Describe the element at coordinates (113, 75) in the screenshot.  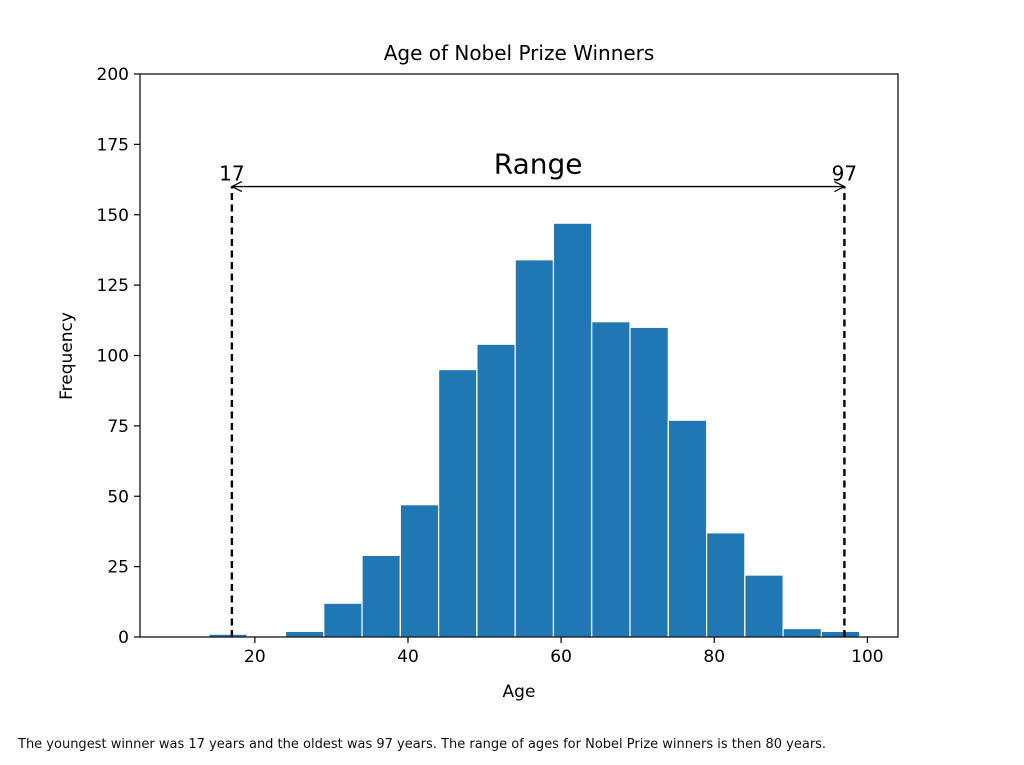
I see `y-tick-label: 200` at that location.